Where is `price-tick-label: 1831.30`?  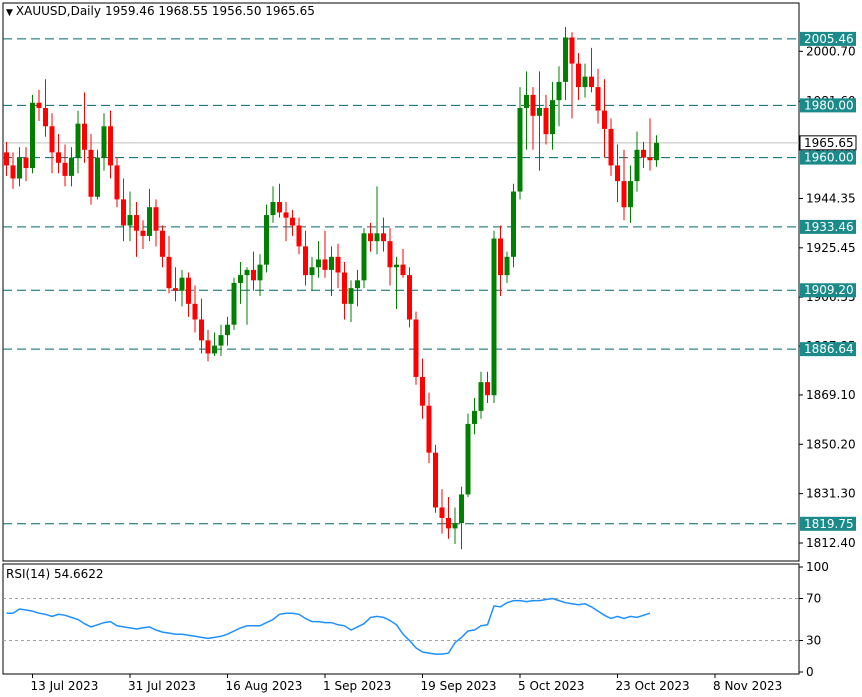 price-tick-label: 1831.30 is located at coordinates (831, 494).